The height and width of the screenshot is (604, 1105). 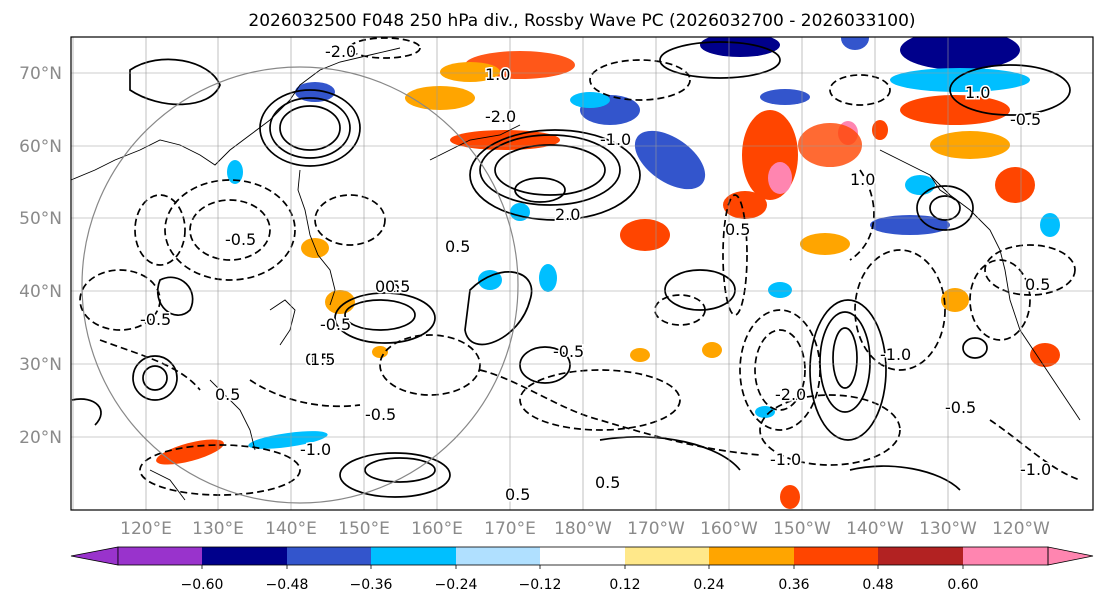 I want to click on colorbar-frame, so click(x=583, y=556).